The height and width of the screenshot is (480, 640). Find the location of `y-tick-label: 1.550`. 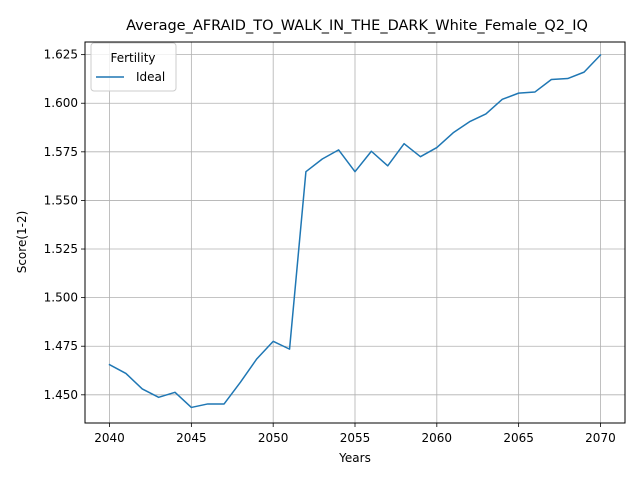

y-tick-label: 1.550 is located at coordinates (61, 200).